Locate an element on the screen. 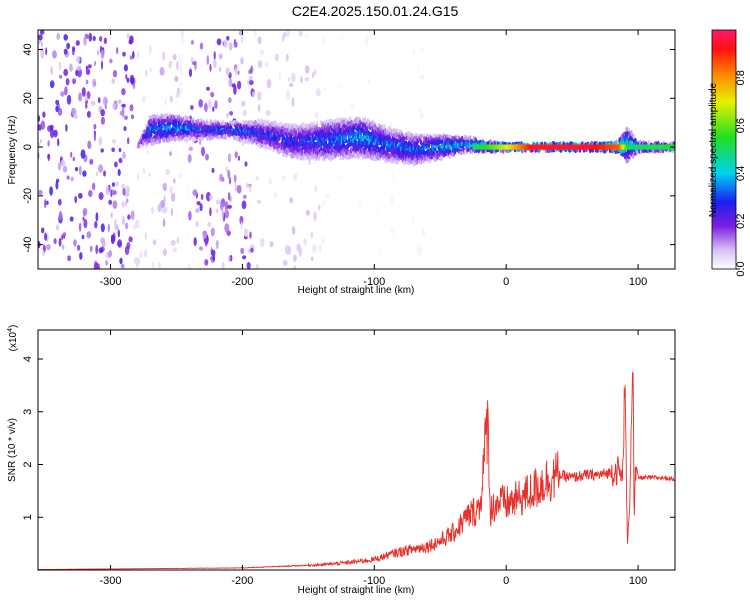 The width and height of the screenshot is (750, 600). x-tick-label: -300 is located at coordinates (111, 282).